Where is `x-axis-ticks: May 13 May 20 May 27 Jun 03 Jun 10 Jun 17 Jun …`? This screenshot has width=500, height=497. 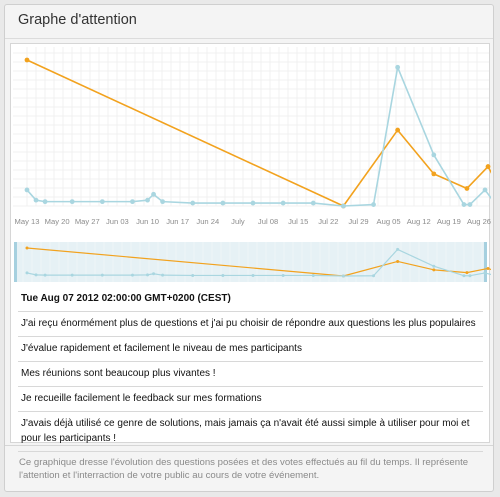
x-axis-ticks: May 13 May 20 May 27 Jun 03 Jun 10 Jun 17 Jun … is located at coordinates (253, 221).